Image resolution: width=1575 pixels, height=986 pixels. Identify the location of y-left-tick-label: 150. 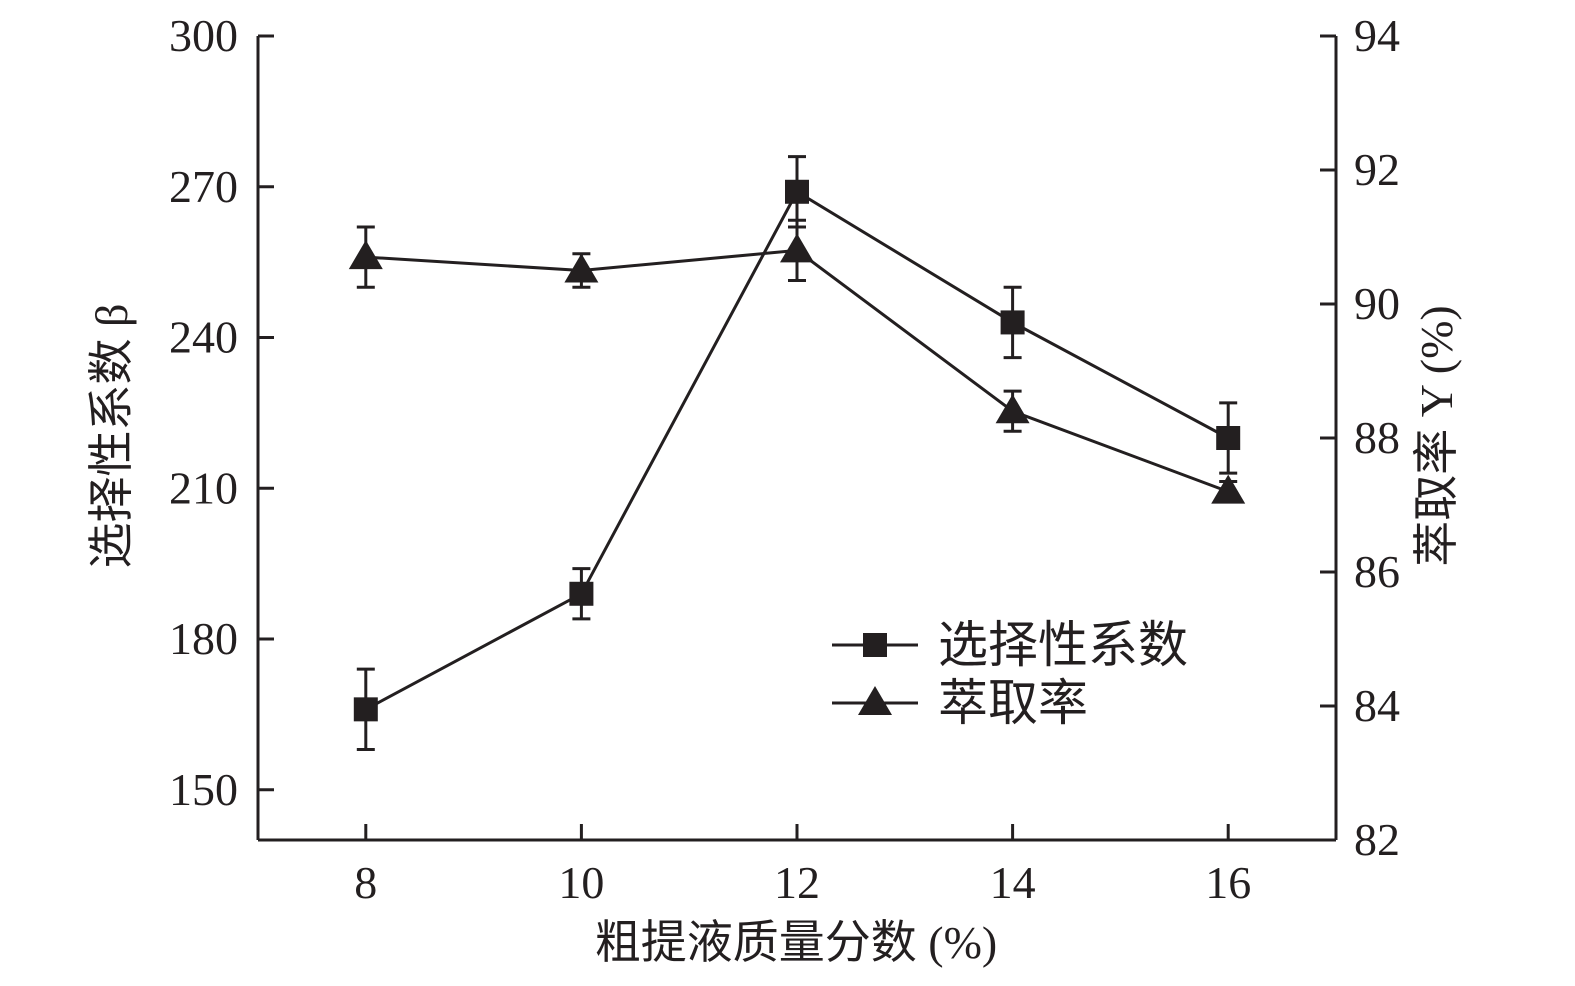
(203, 789).